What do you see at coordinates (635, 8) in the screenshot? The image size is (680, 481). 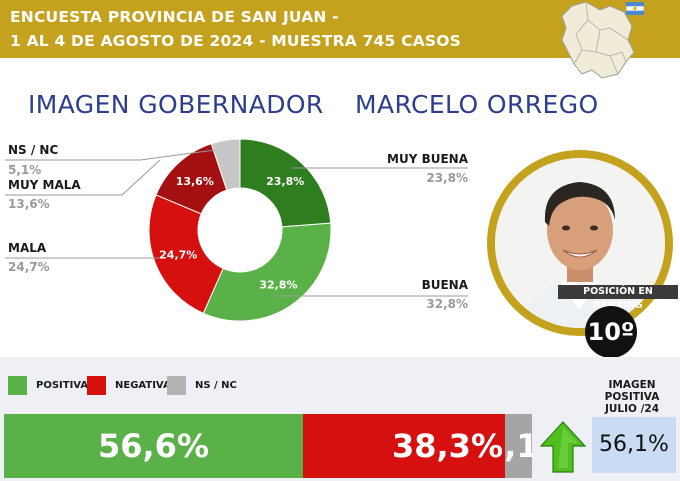 I see `flag-icon` at bounding box center [635, 8].